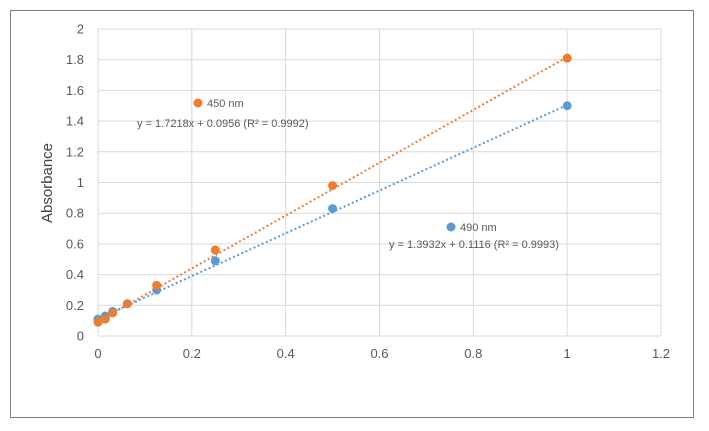 This screenshot has width=709, height=431. Describe the element at coordinates (75, 121) in the screenshot. I see `y-tick-label: 1.4` at that location.